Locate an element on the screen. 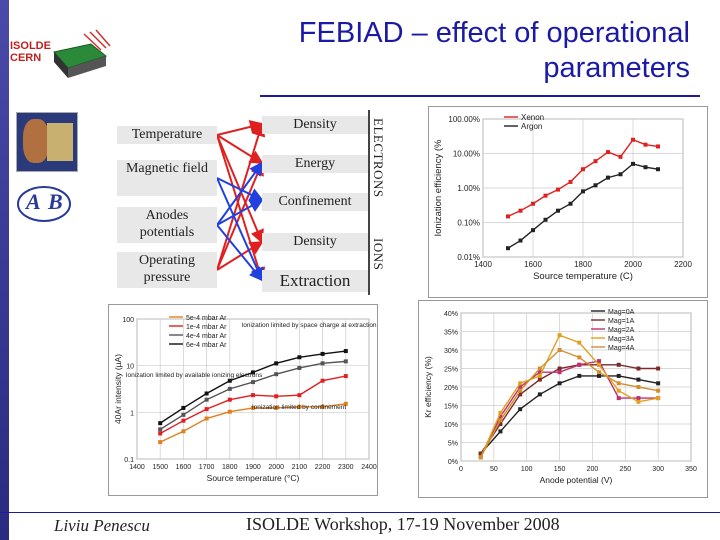 The image size is (720, 540). legend-label: Xenon is located at coordinates (532, 117).